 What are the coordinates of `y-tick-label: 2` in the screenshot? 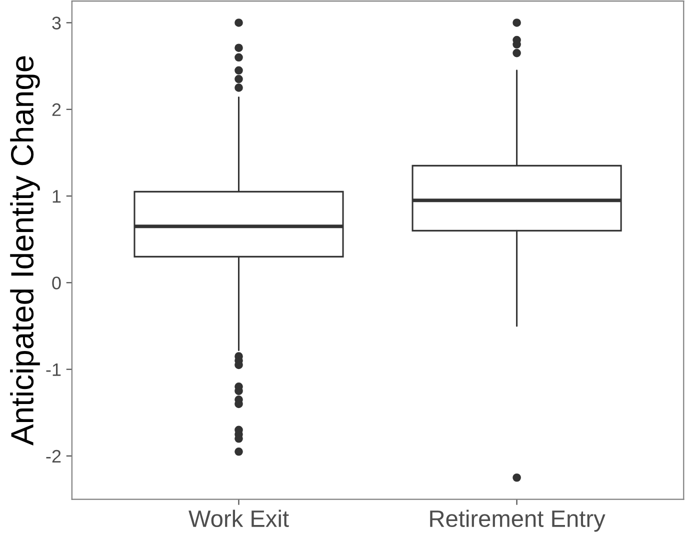 It's located at (56, 109).